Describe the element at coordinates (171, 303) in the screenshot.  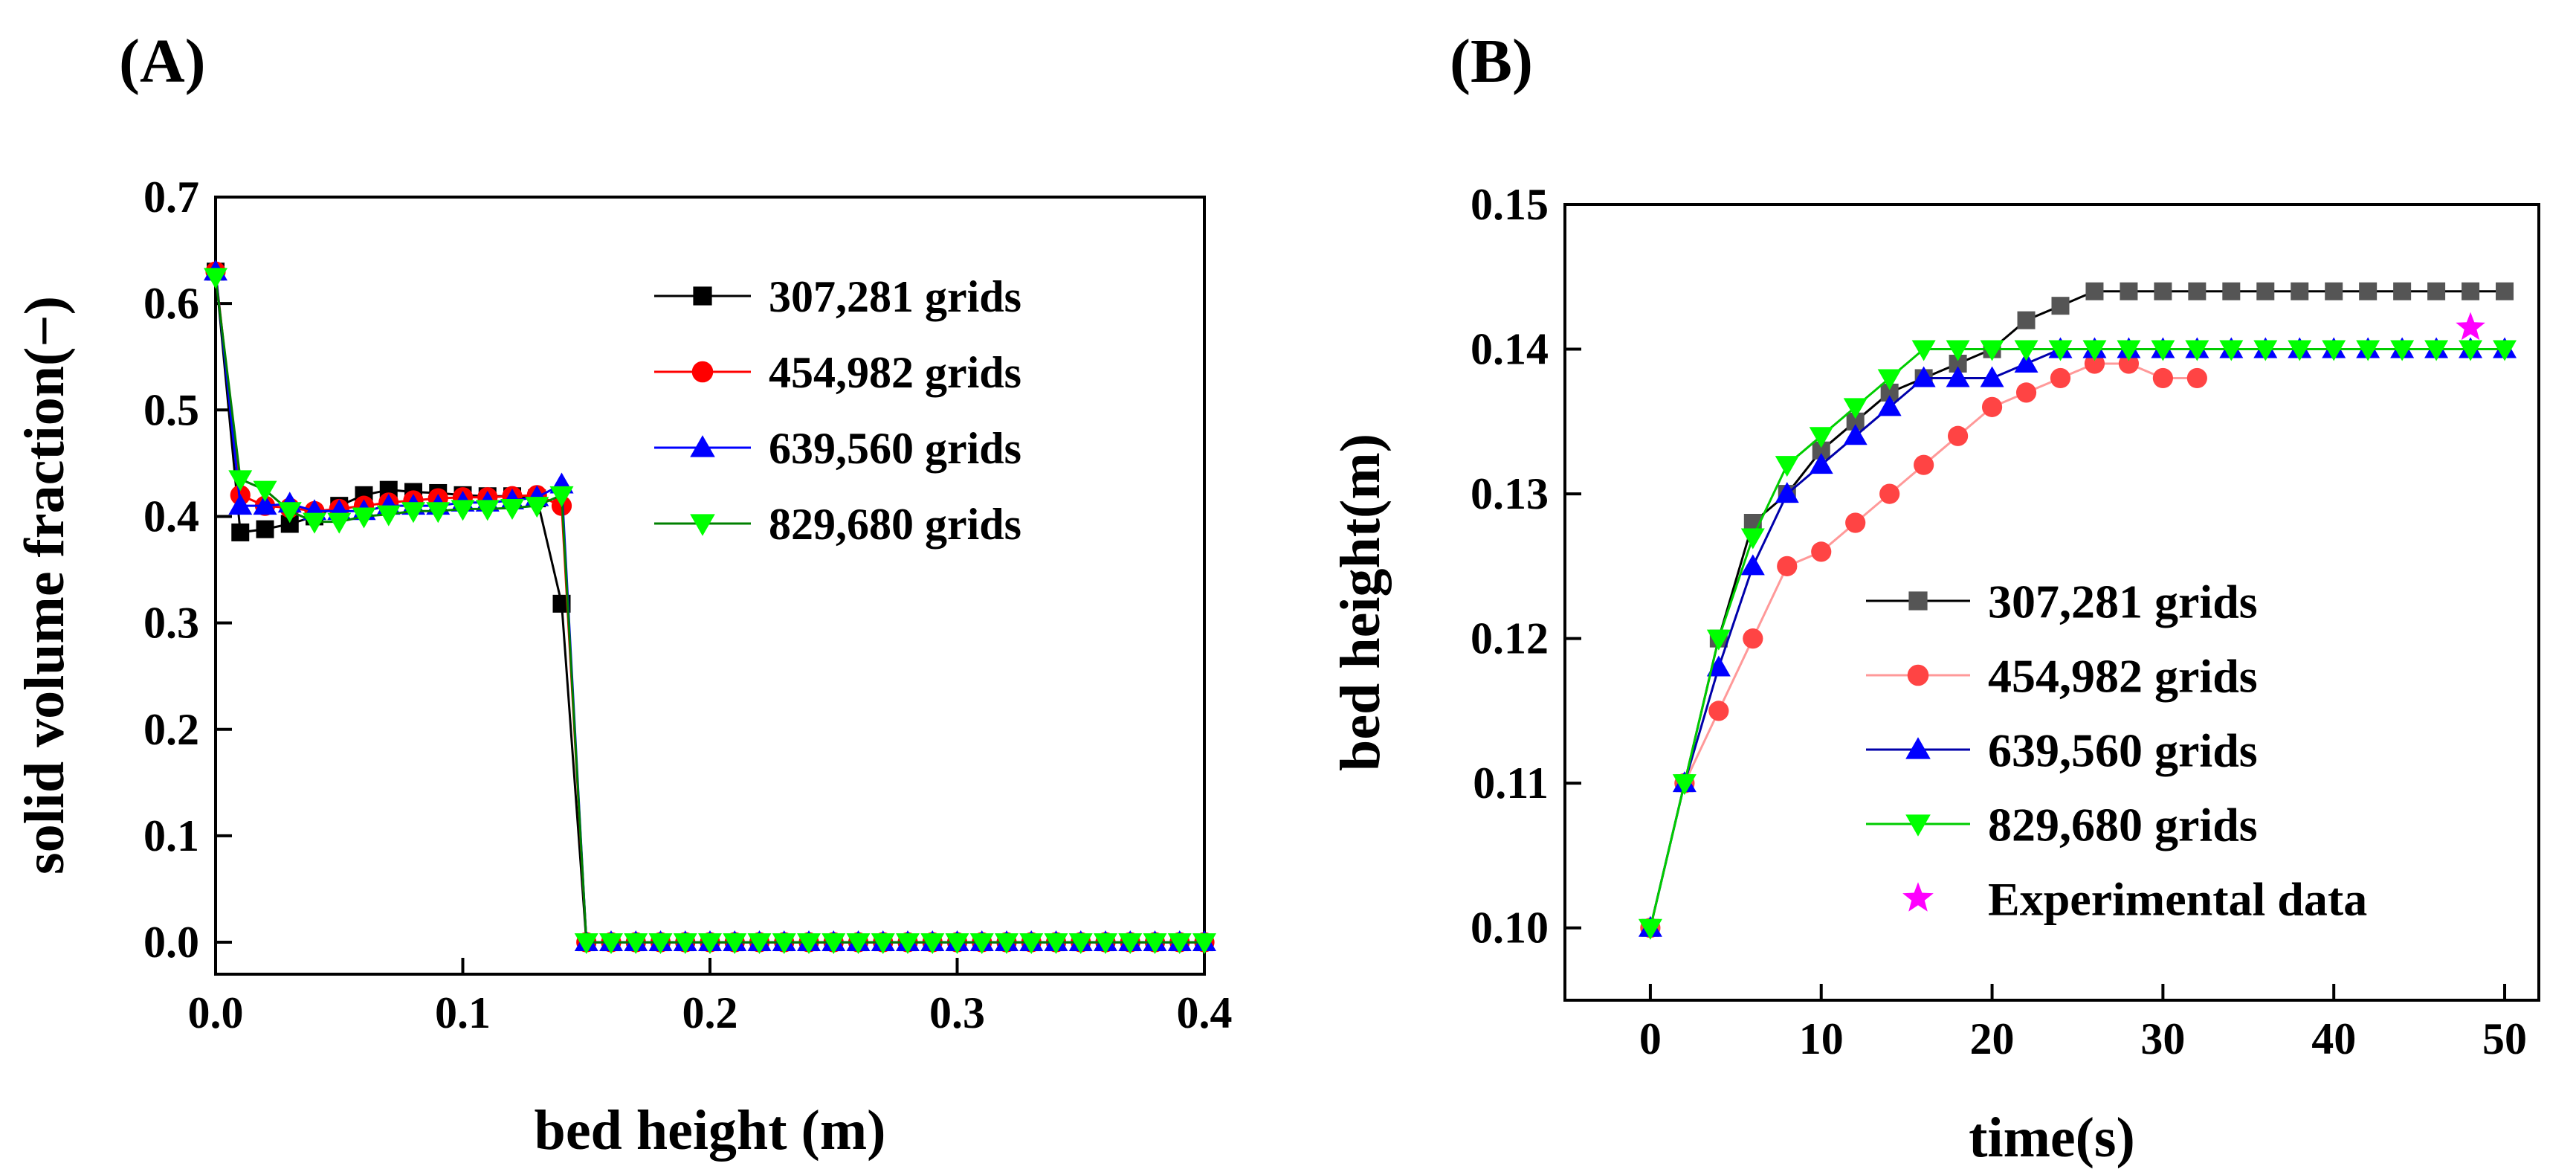
I see `y-tick-label: 0.6` at that location.